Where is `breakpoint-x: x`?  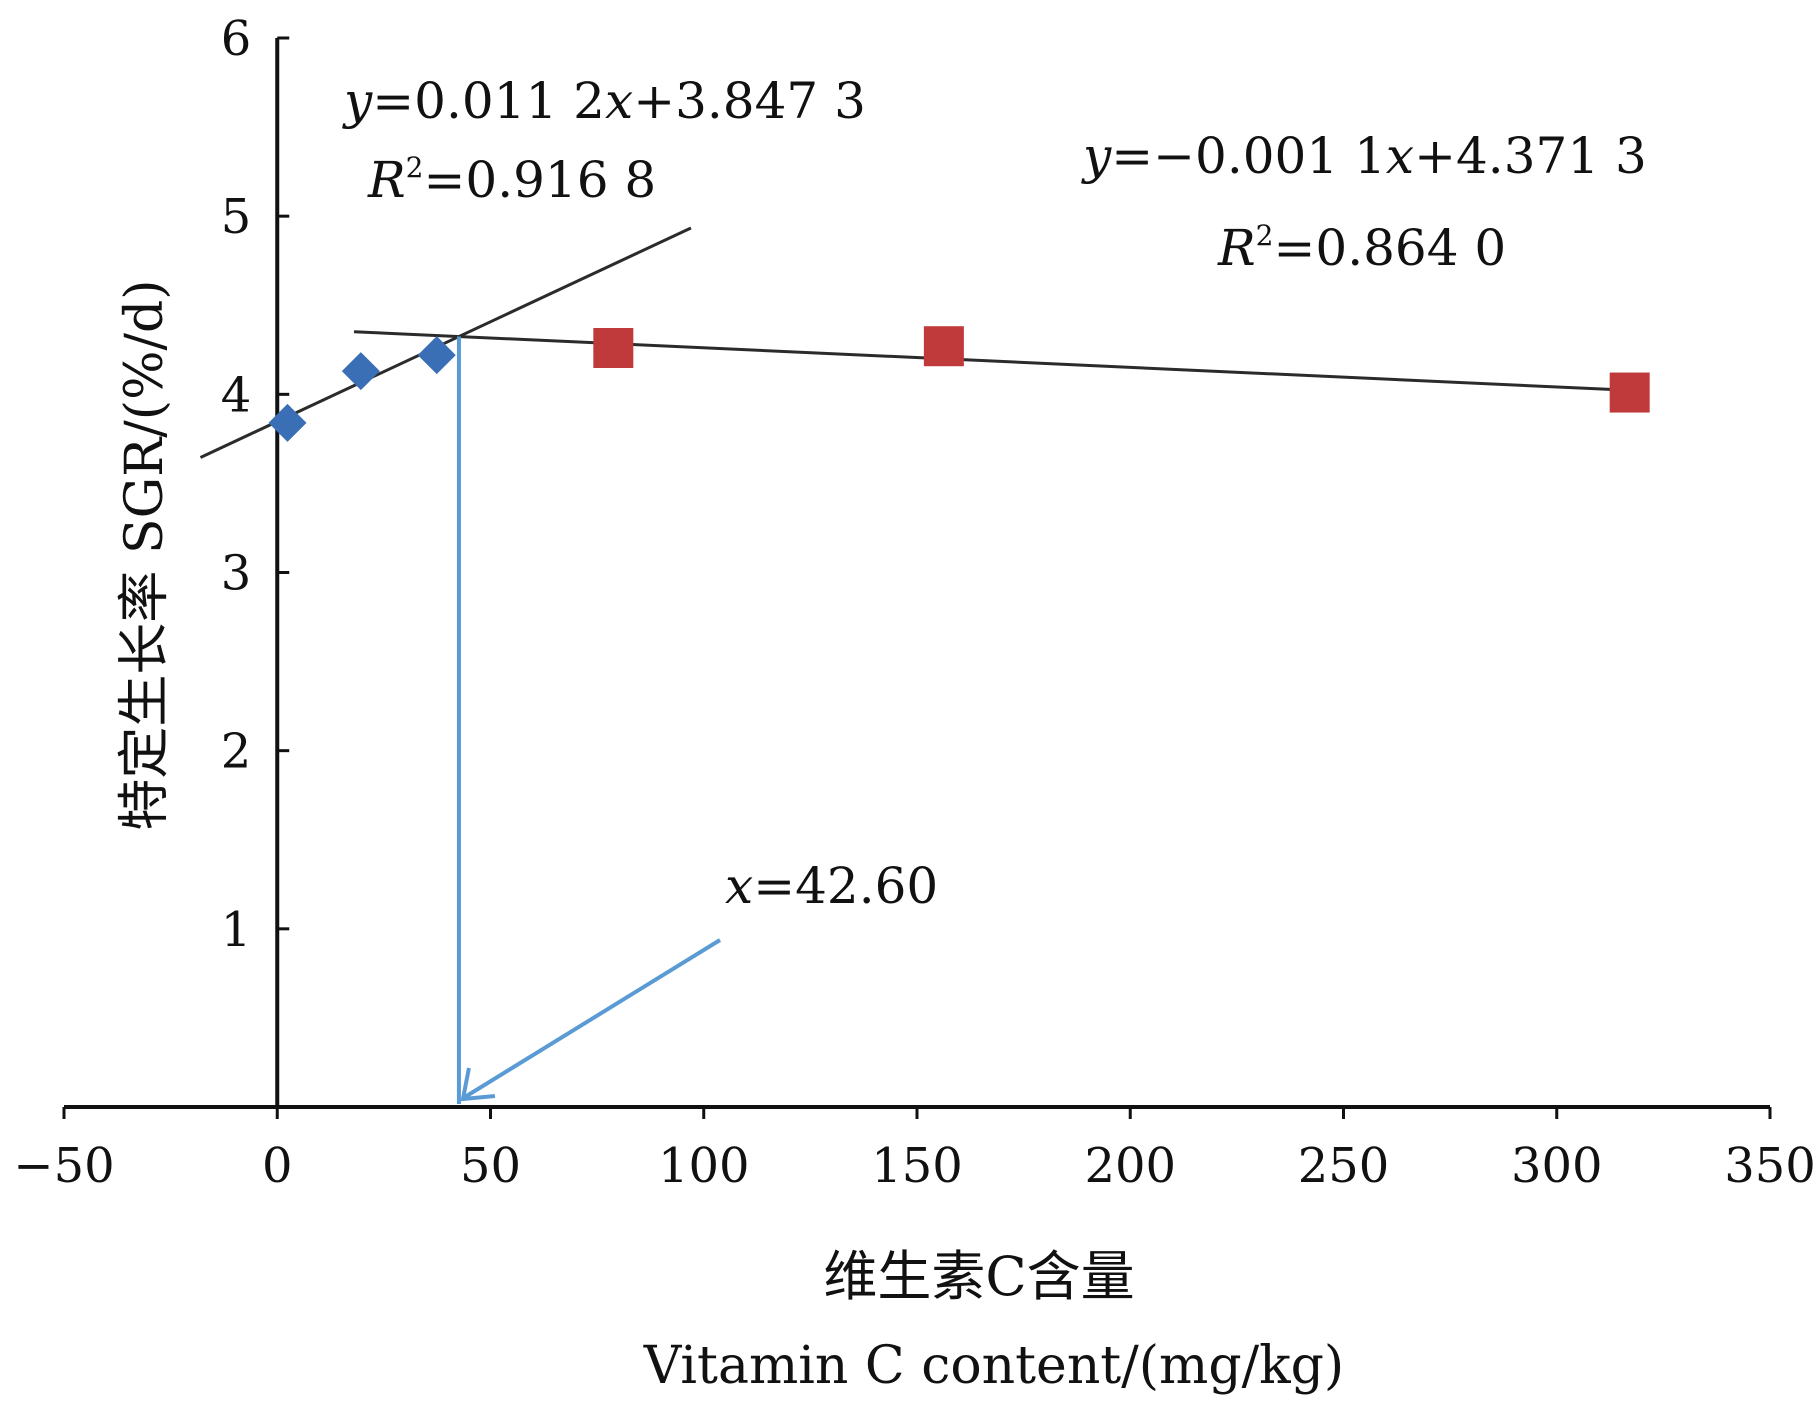
breakpoint-x: x is located at coordinates (739, 886).